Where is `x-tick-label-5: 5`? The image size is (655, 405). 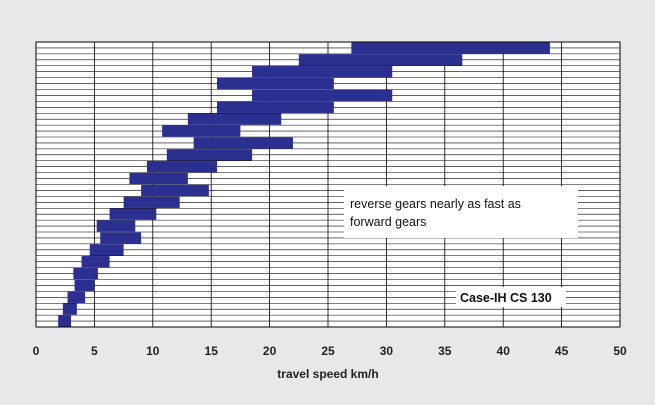
x-tick-label-5: 5 is located at coordinates (94, 351).